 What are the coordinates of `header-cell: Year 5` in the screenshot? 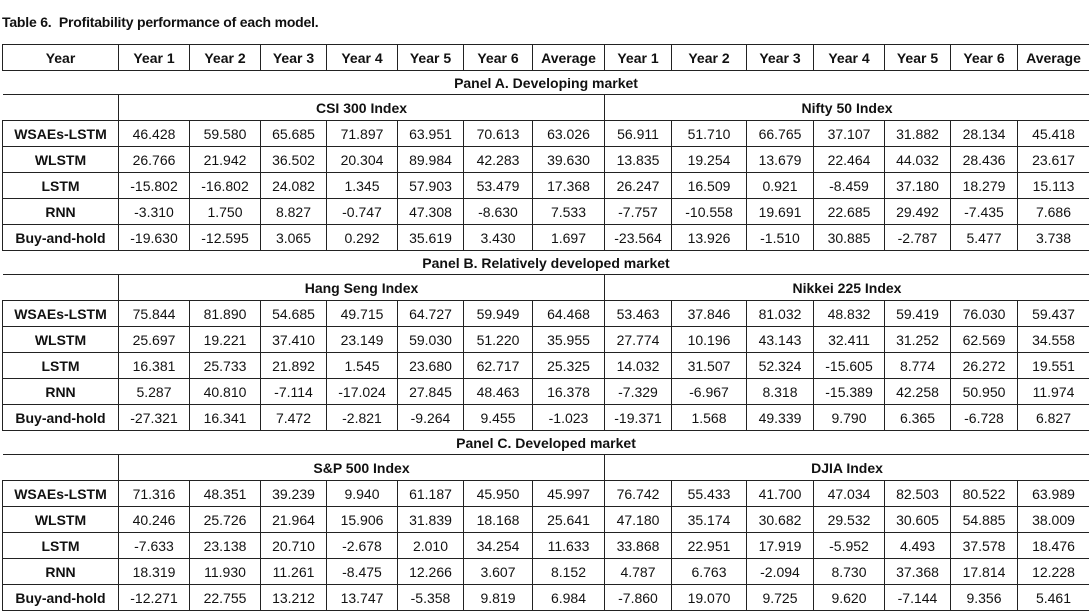 It's located at (918, 58).